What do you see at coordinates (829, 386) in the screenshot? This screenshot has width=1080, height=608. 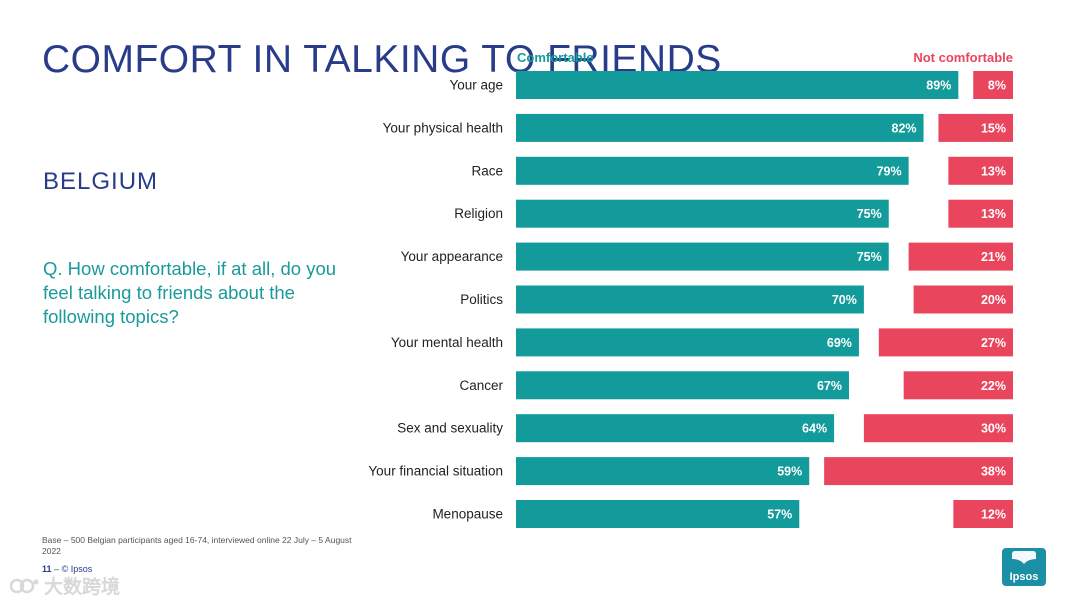 I see `data-label-comfortable-cancer: 67%` at bounding box center [829, 386].